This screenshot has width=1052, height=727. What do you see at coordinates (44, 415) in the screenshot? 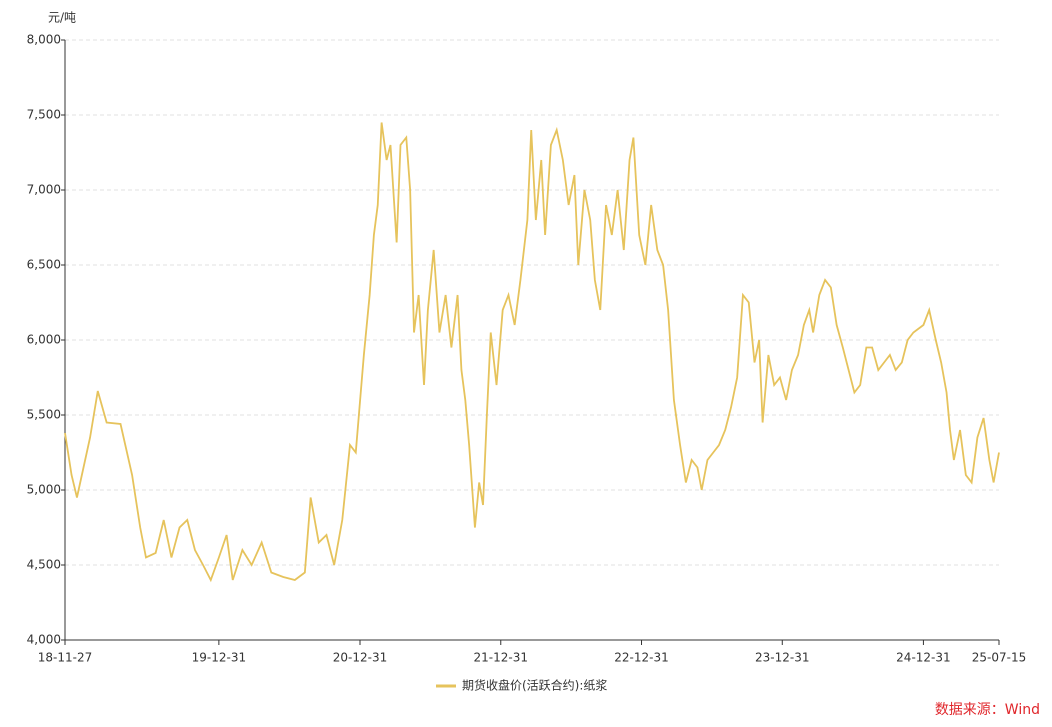
I see `y-tick-label: 5,500` at bounding box center [44, 415].